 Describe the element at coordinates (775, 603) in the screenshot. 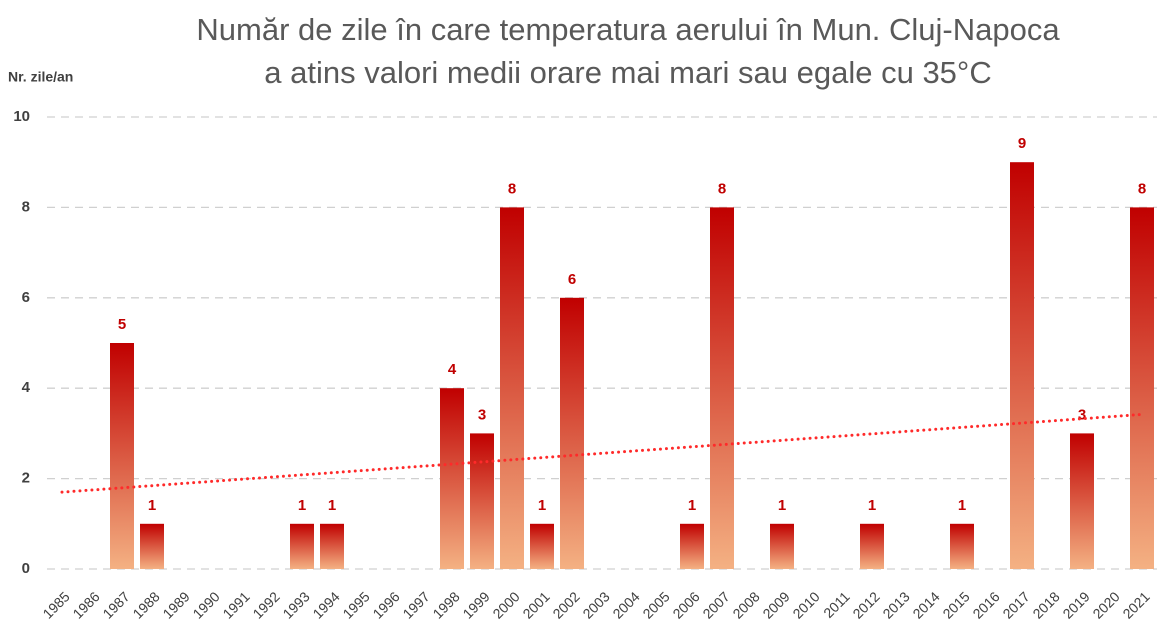

I see `x-tick-label: 2009` at that location.